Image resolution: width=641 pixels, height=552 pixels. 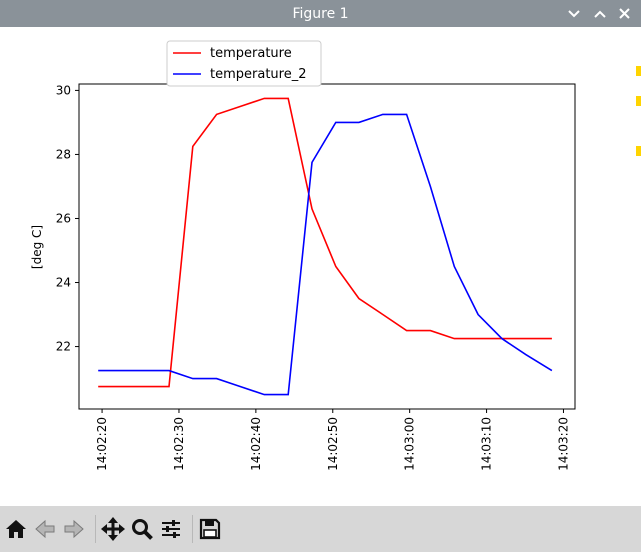 I want to click on x-tick-label: 14:02:20, so click(x=102, y=444).